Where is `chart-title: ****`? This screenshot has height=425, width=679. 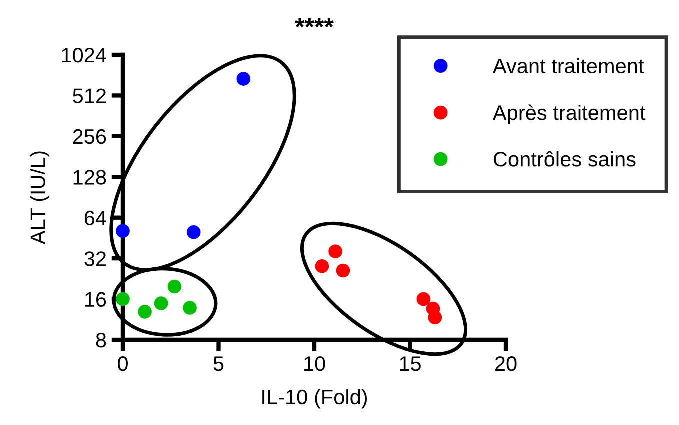 chart-title: **** is located at coordinates (314, 23).